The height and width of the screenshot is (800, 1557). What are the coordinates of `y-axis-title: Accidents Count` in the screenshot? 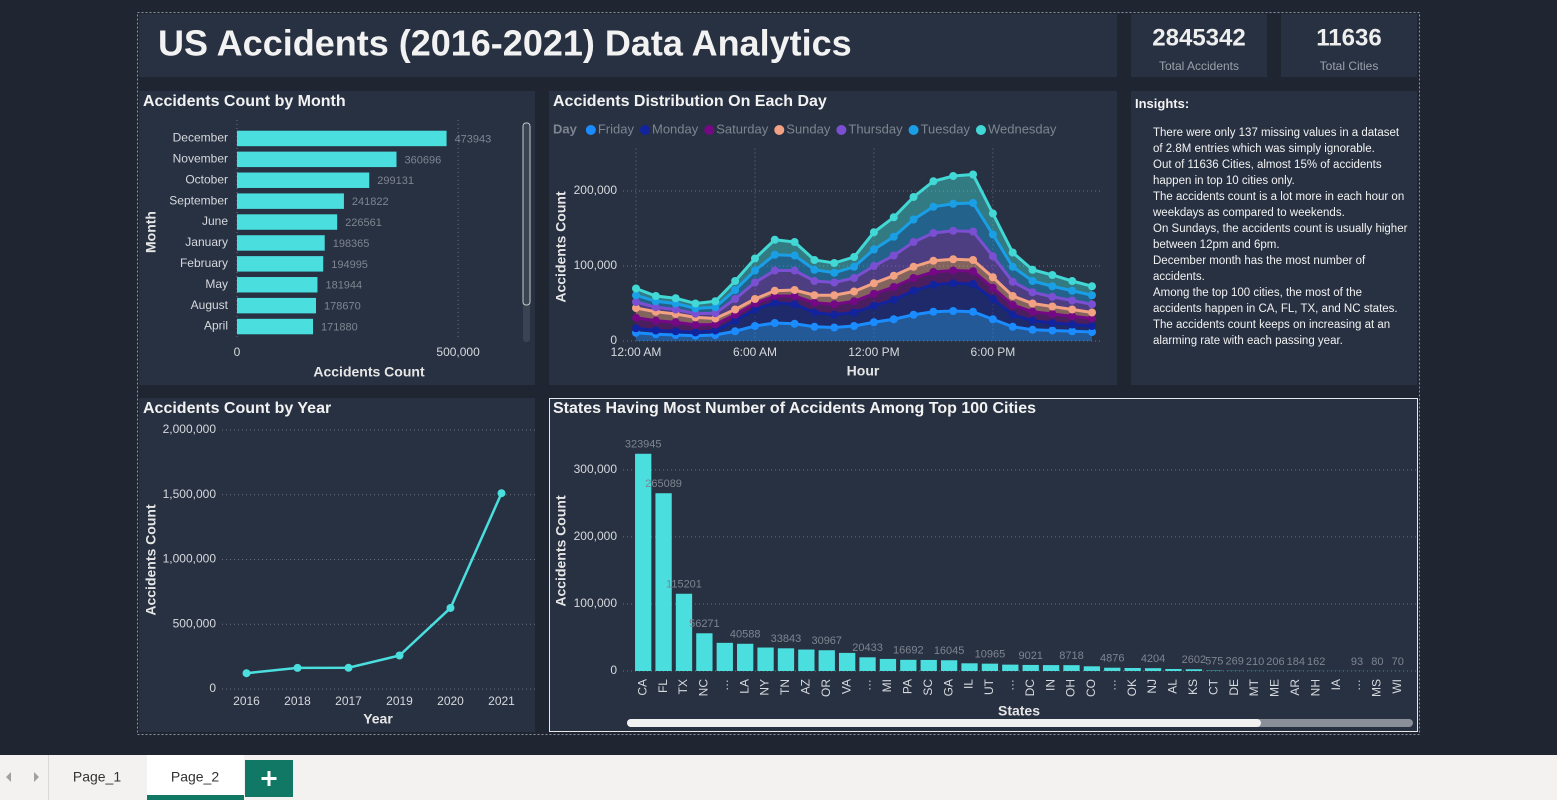 It's located at (151, 560).